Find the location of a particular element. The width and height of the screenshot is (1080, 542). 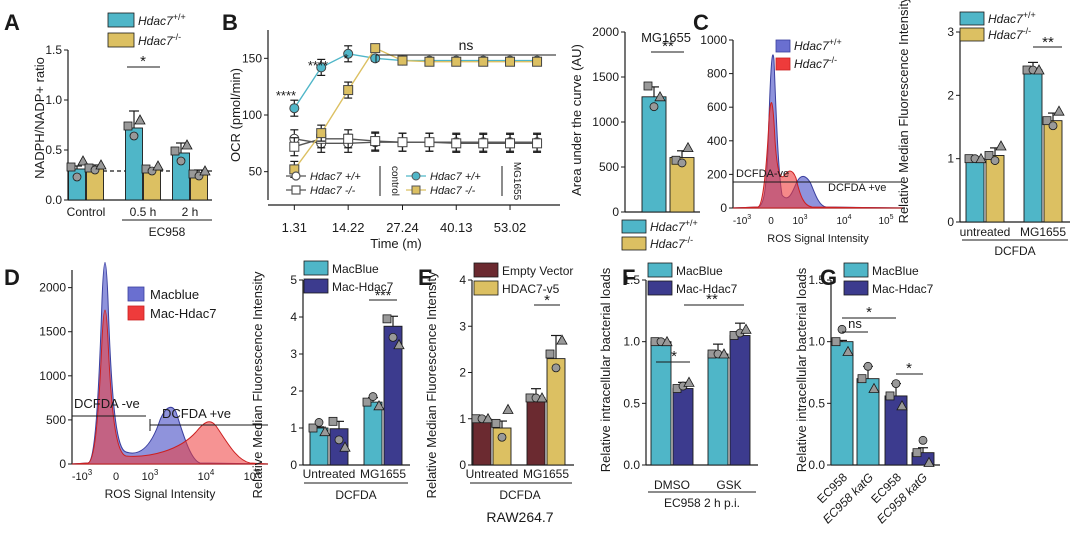

panel-c-y-tick-label: 400 is located at coordinates (717, 141).